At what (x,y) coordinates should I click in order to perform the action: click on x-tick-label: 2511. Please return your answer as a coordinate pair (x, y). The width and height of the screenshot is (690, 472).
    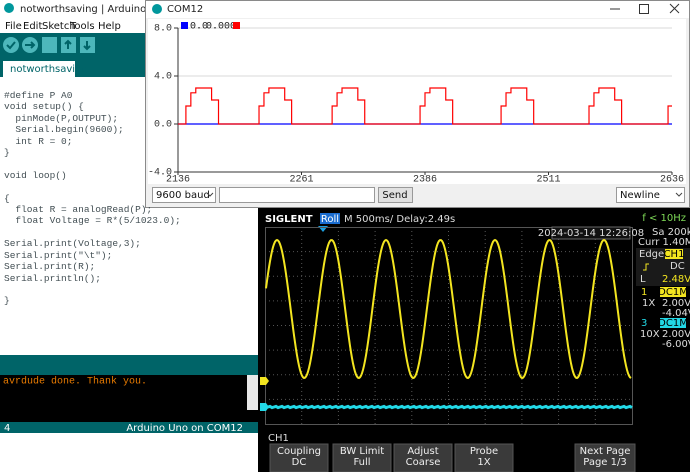
    Looking at the image, I should click on (548, 180).